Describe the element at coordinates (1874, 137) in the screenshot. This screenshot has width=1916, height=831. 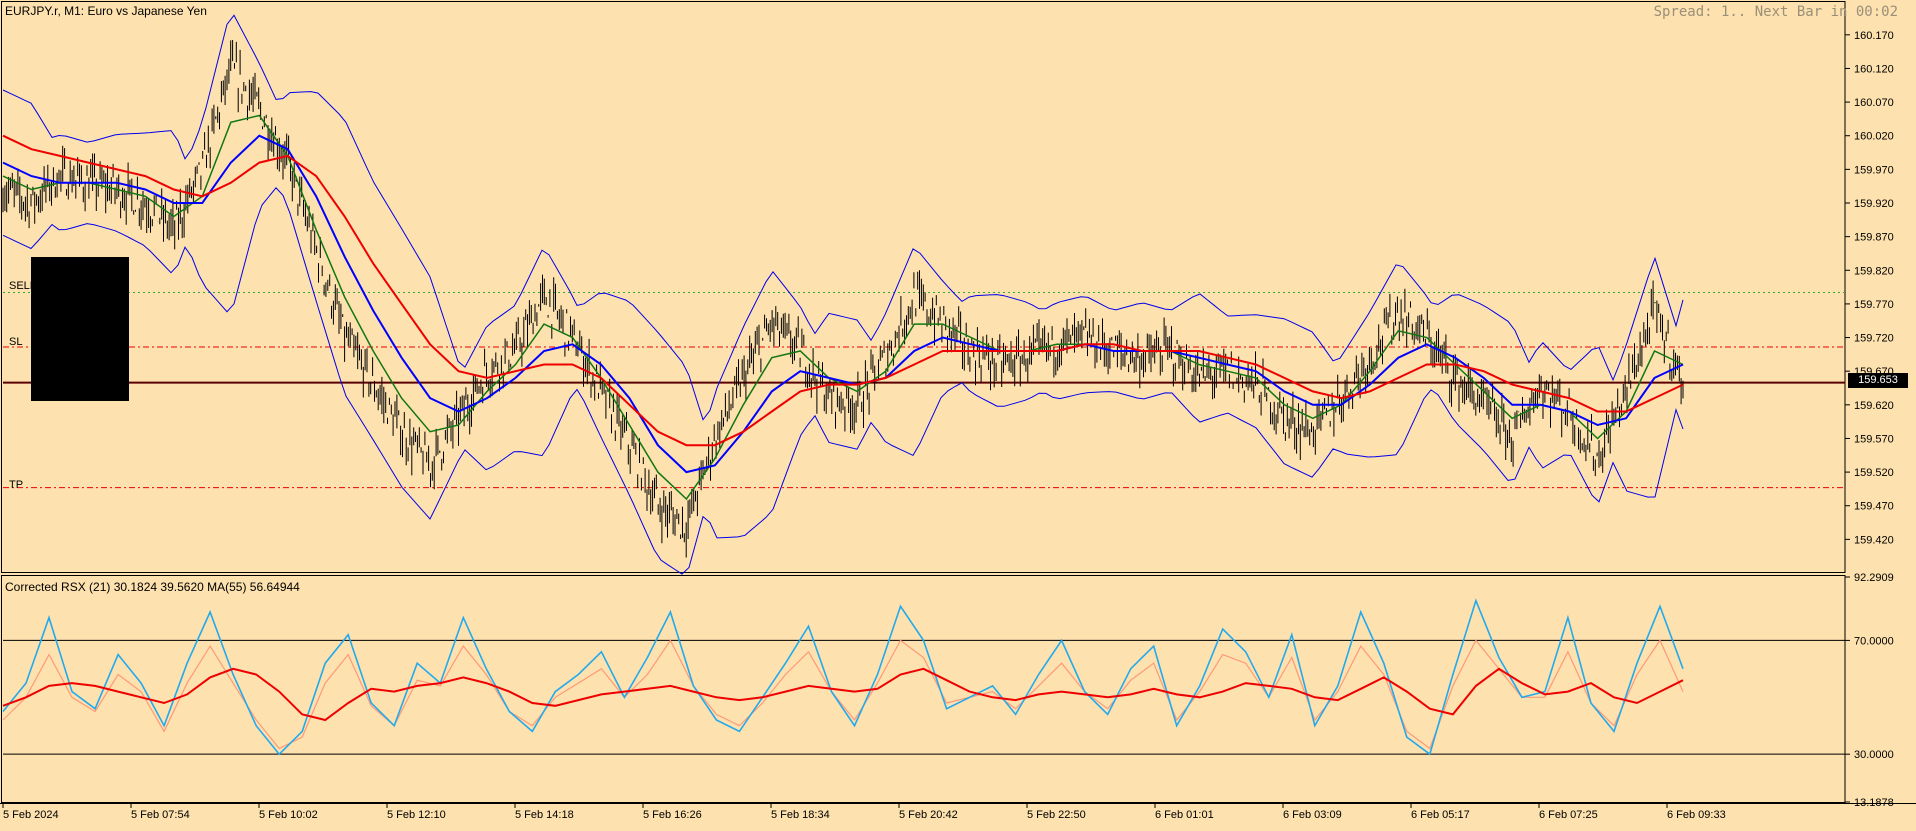
I see `price-tick-label: 160.020` at that location.